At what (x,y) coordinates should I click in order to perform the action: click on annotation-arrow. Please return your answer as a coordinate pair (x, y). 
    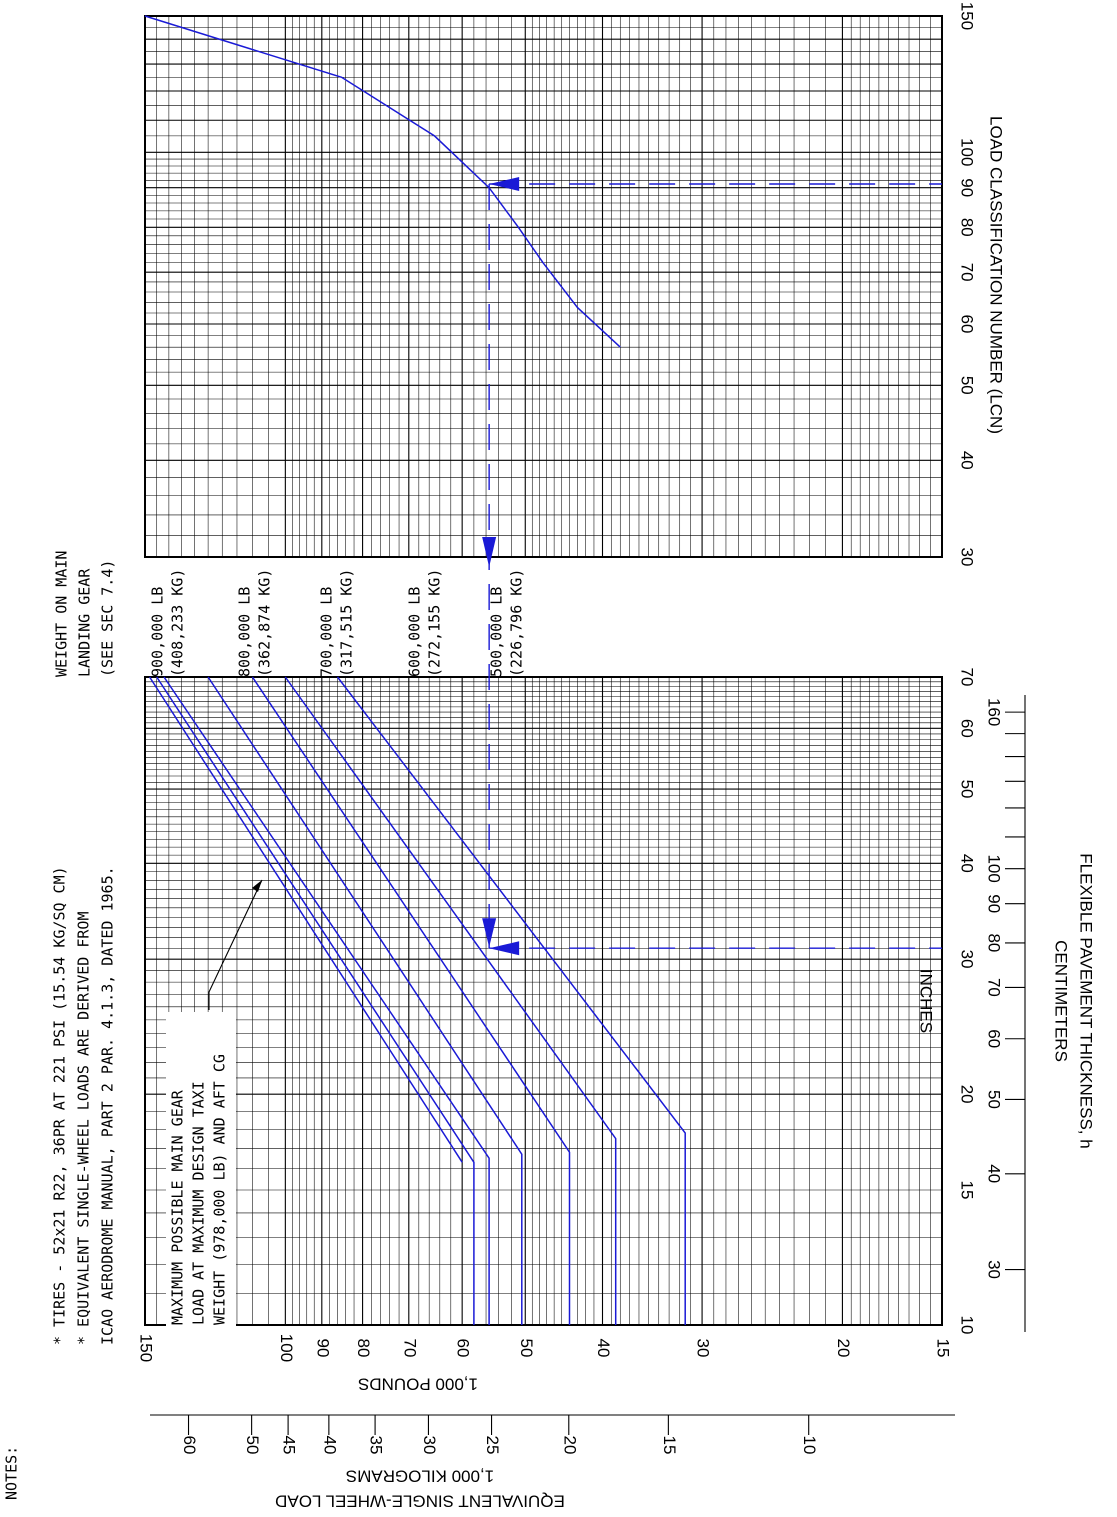
    Looking at the image, I should click on (257, 886).